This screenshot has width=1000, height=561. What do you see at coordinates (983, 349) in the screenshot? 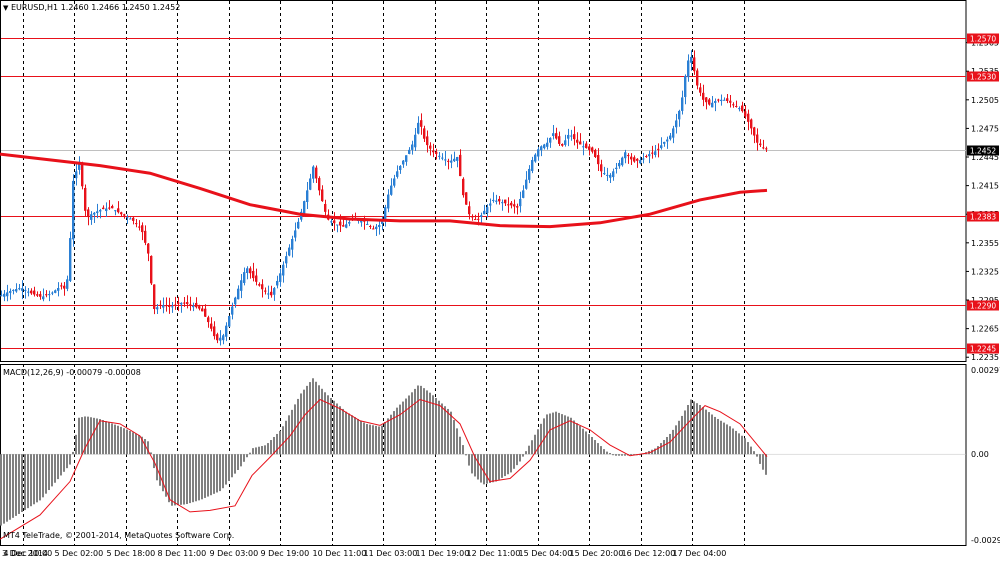
I see `level-tag-label: 1.2245` at bounding box center [983, 349].